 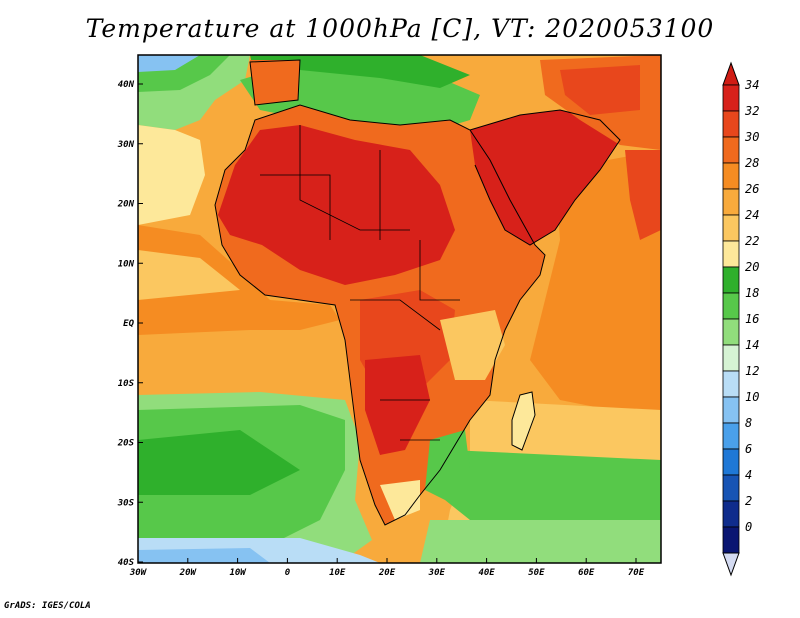 What do you see at coordinates (586, 573) in the screenshot?
I see `lon-label: 60E` at bounding box center [586, 573].